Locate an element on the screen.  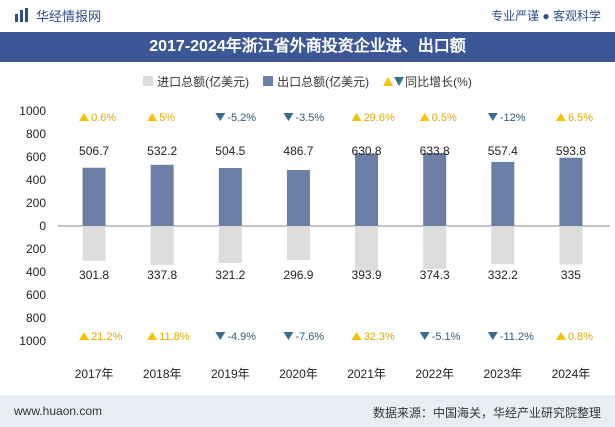
export-value-label: 630.8 is located at coordinates (367, 151).